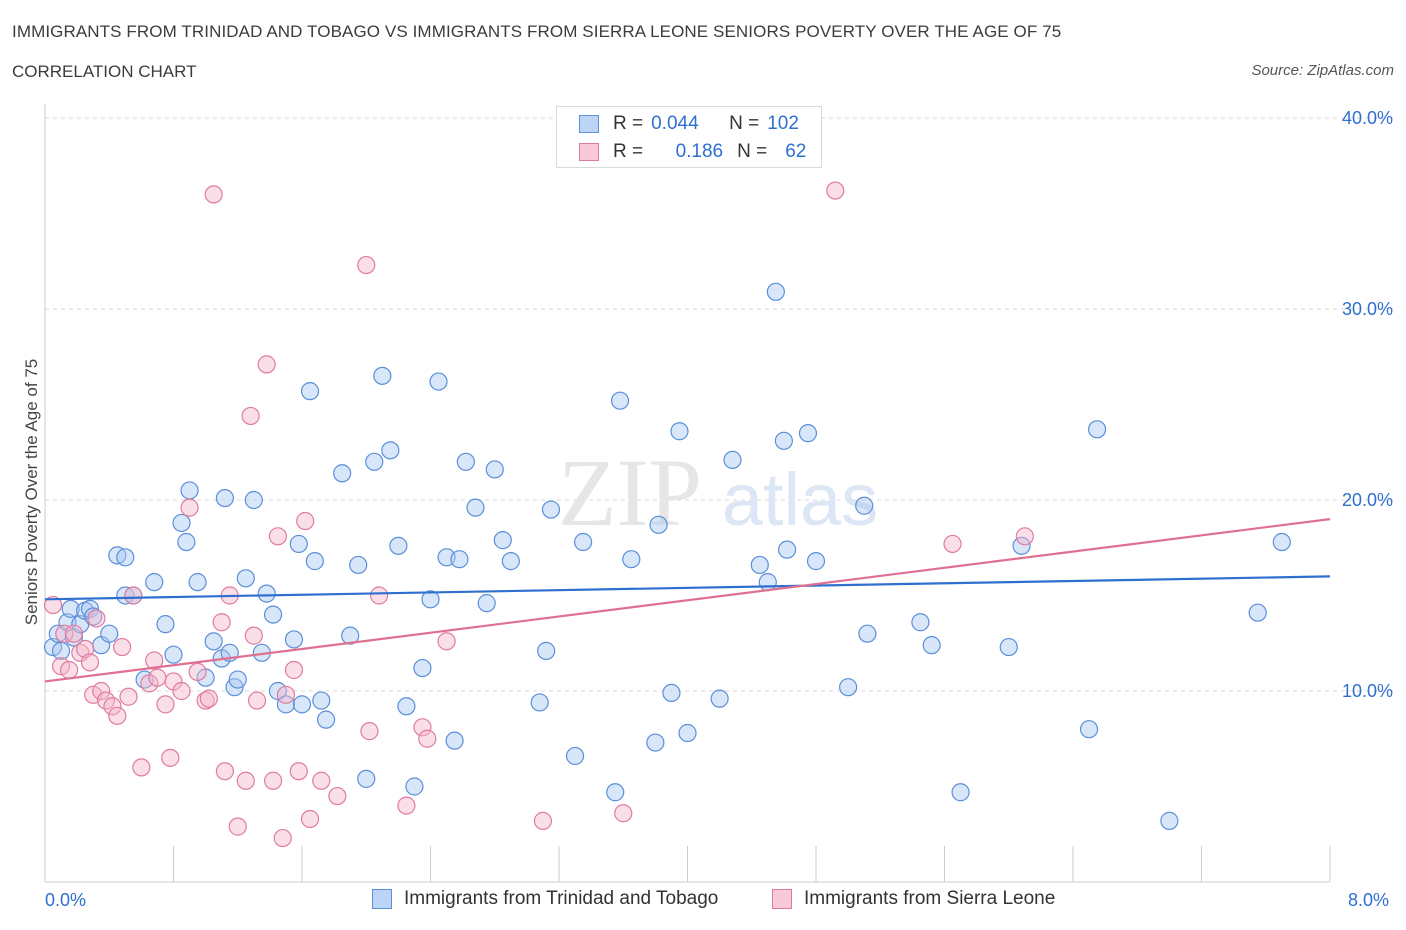 This screenshot has height=930, width=1406. I want to click on y-tick-label: 20.0%, so click(1367, 500).